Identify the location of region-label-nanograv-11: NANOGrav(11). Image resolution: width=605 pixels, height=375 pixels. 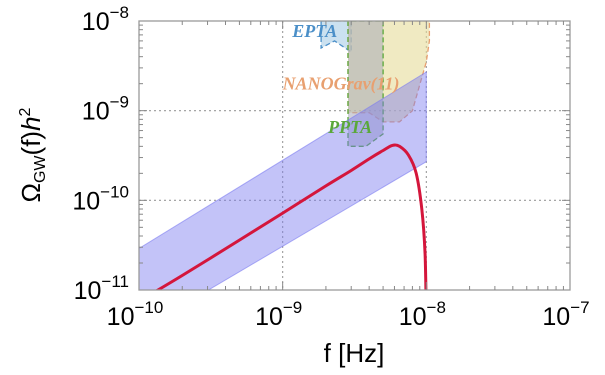
(341, 84).